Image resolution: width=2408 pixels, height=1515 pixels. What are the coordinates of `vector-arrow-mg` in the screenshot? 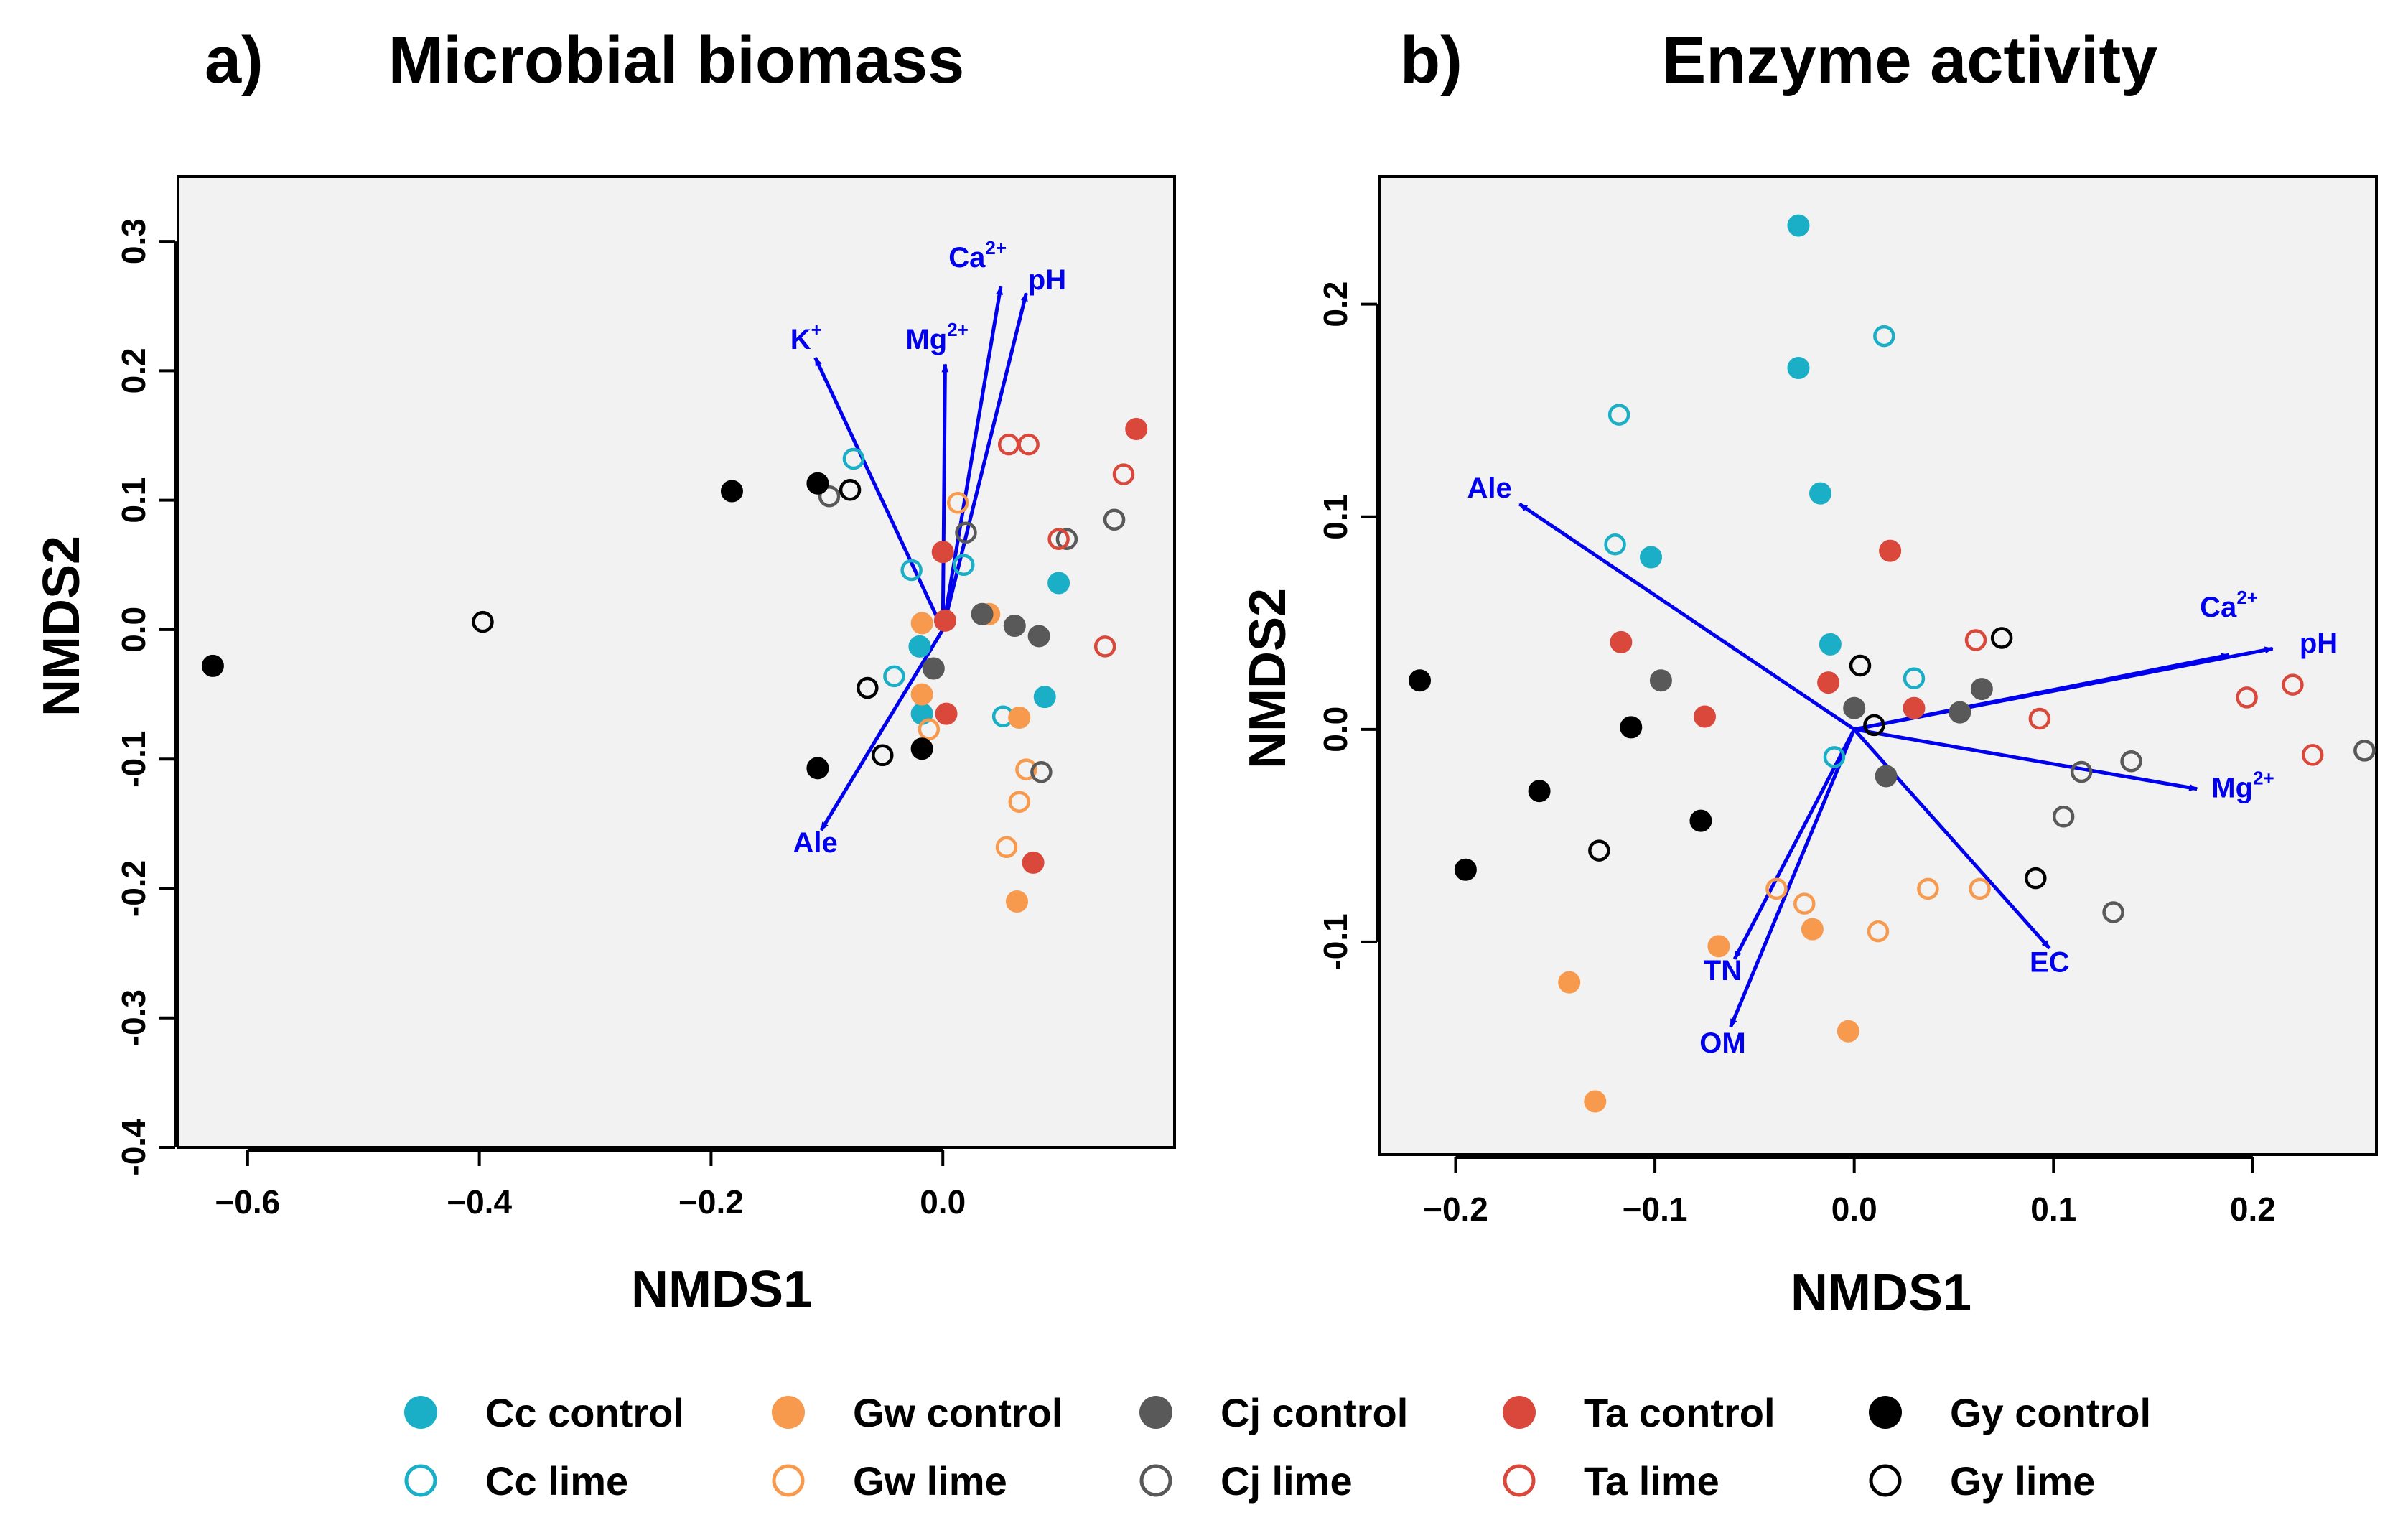 It's located at (945, 496).